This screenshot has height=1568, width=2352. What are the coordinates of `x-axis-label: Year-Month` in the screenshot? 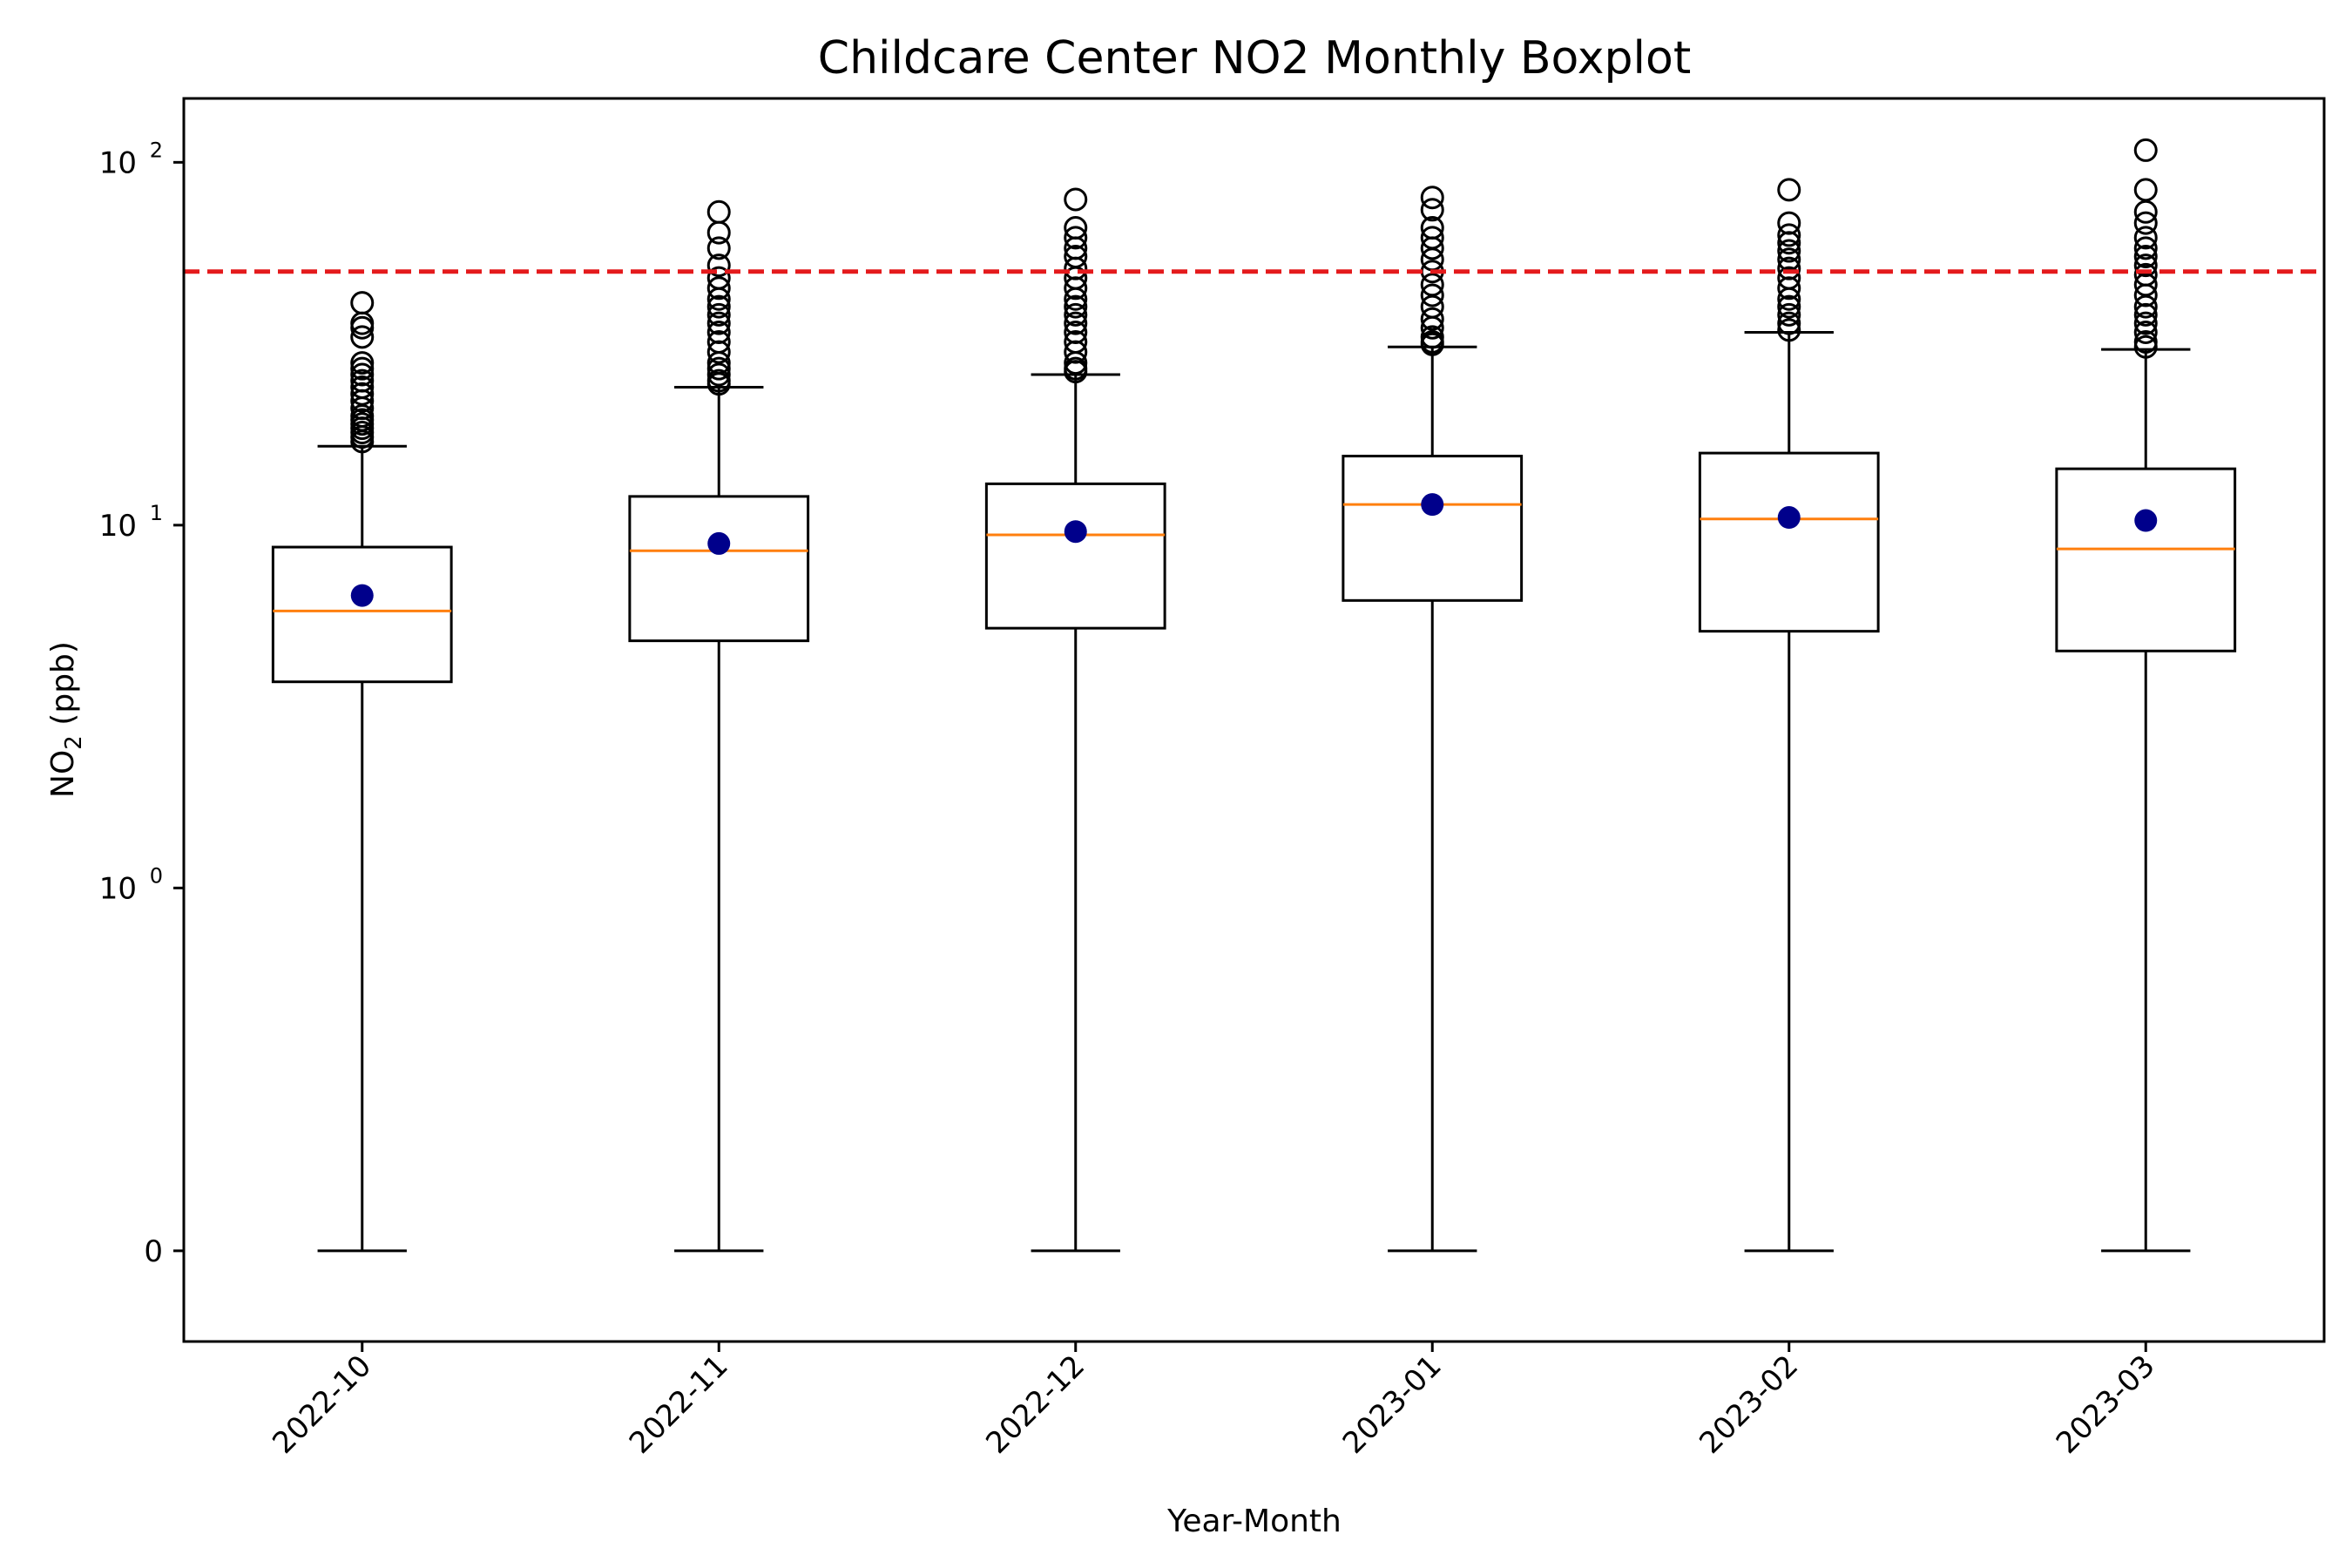 It's located at (1254, 1521).